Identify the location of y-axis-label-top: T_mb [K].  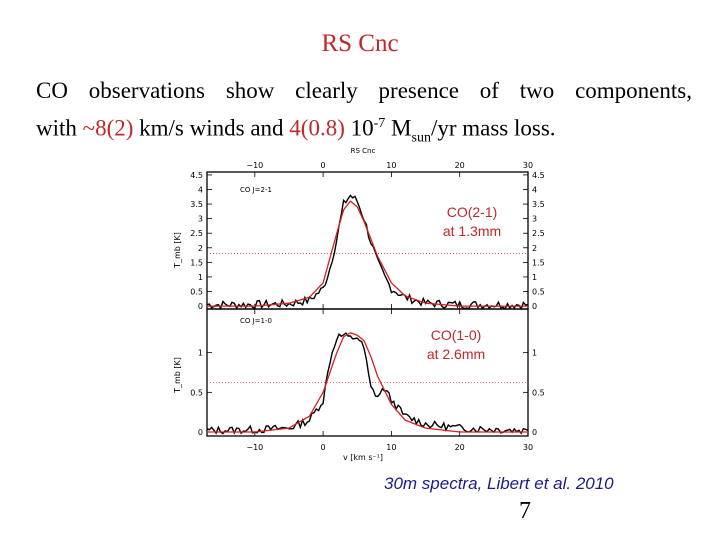
(177, 250).